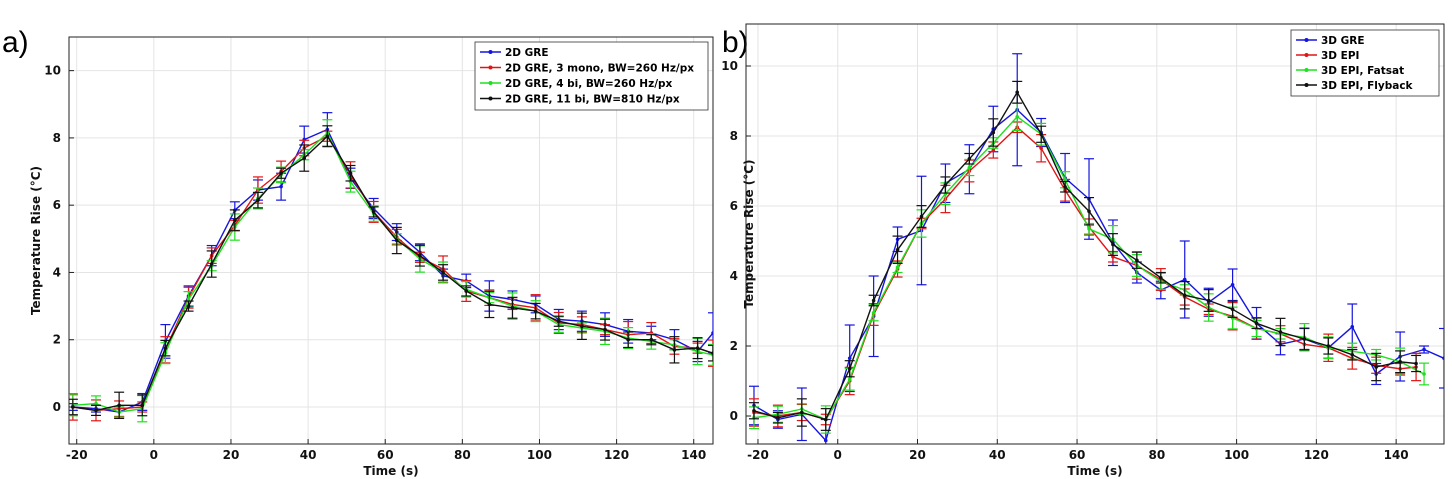 Image resolution: width=1452 pixels, height=479 pixels. What do you see at coordinates (997, 455) in the screenshot?
I see `x-tick-label: 40` at bounding box center [997, 455].